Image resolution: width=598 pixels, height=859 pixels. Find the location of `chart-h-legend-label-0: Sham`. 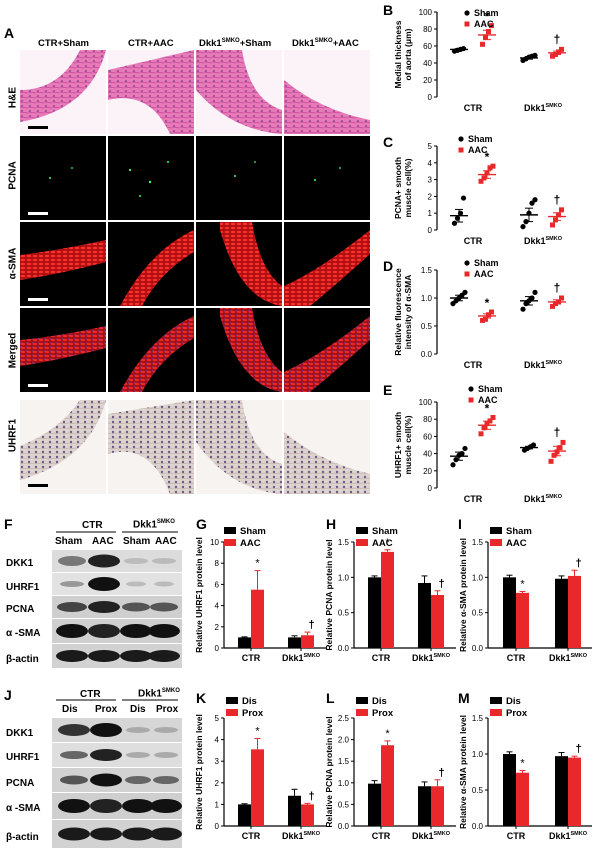

chart-h-legend-label-0: Sham is located at coordinates (385, 531).